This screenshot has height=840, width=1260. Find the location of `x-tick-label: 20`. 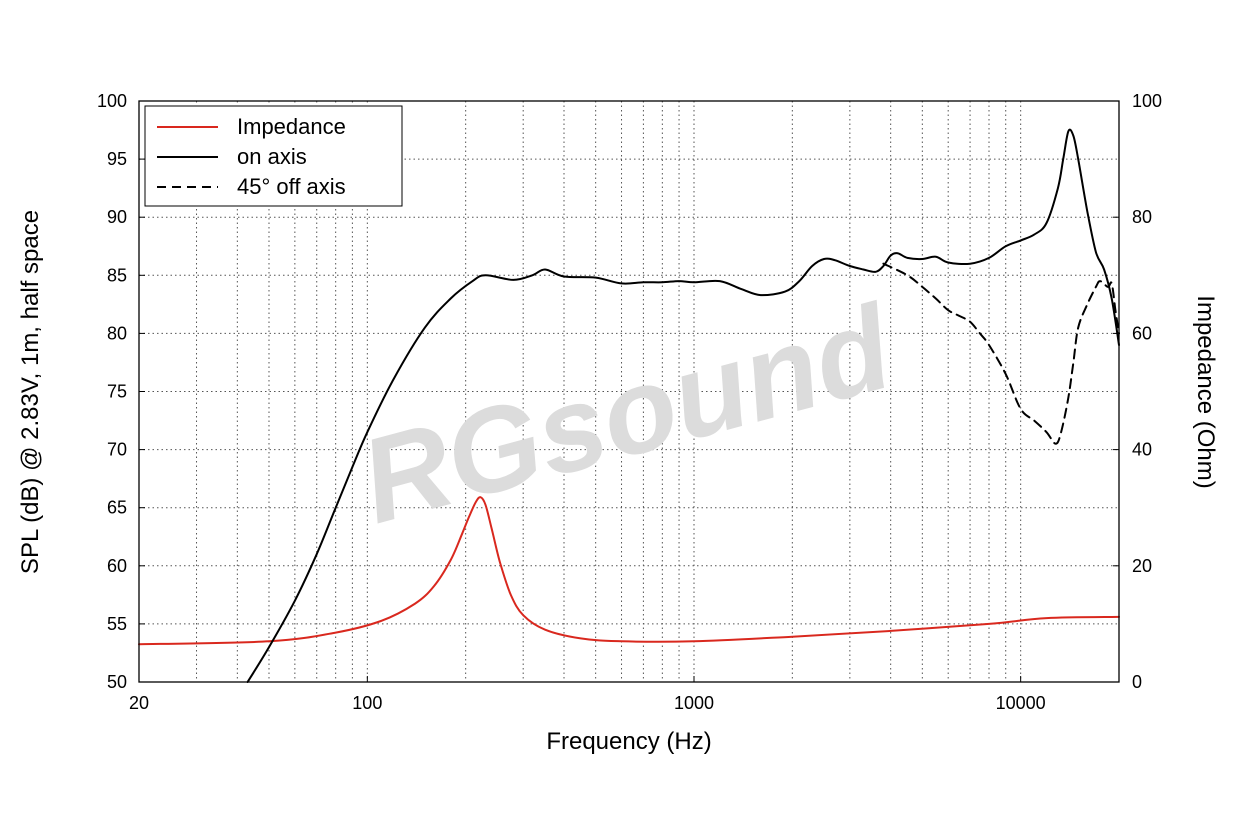

x-tick-label: 20 is located at coordinates (139, 703).